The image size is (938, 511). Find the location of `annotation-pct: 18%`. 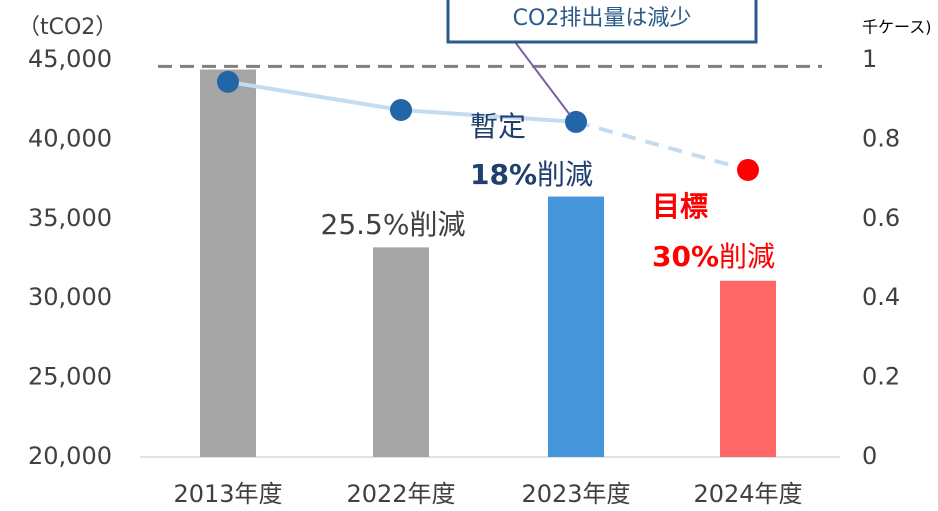

annotation-pct: 18% is located at coordinates (503, 174).